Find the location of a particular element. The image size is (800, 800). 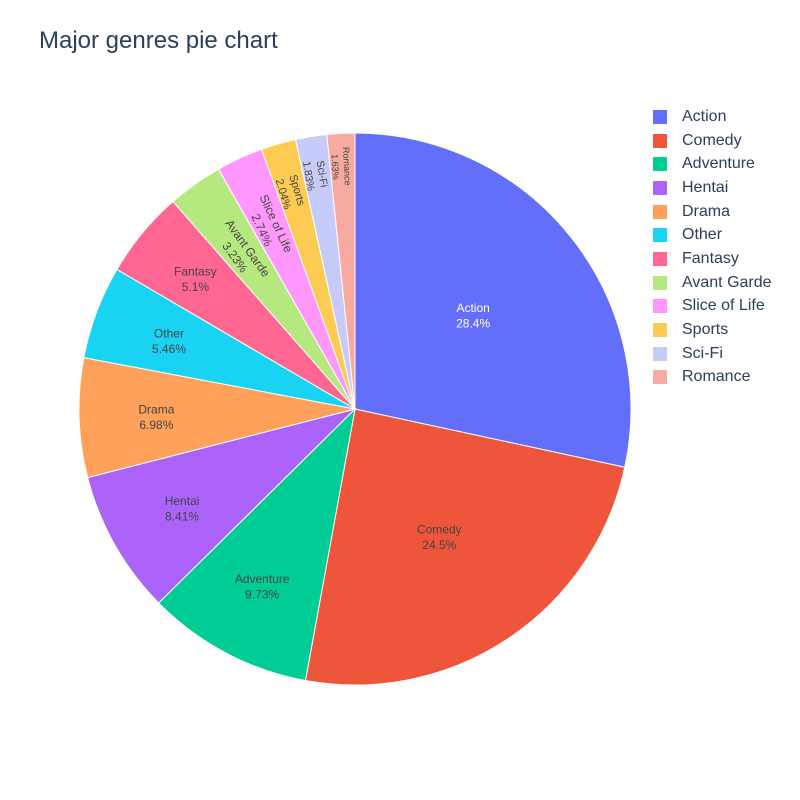

pie-label-other: Other 5.46% is located at coordinates (169, 341).